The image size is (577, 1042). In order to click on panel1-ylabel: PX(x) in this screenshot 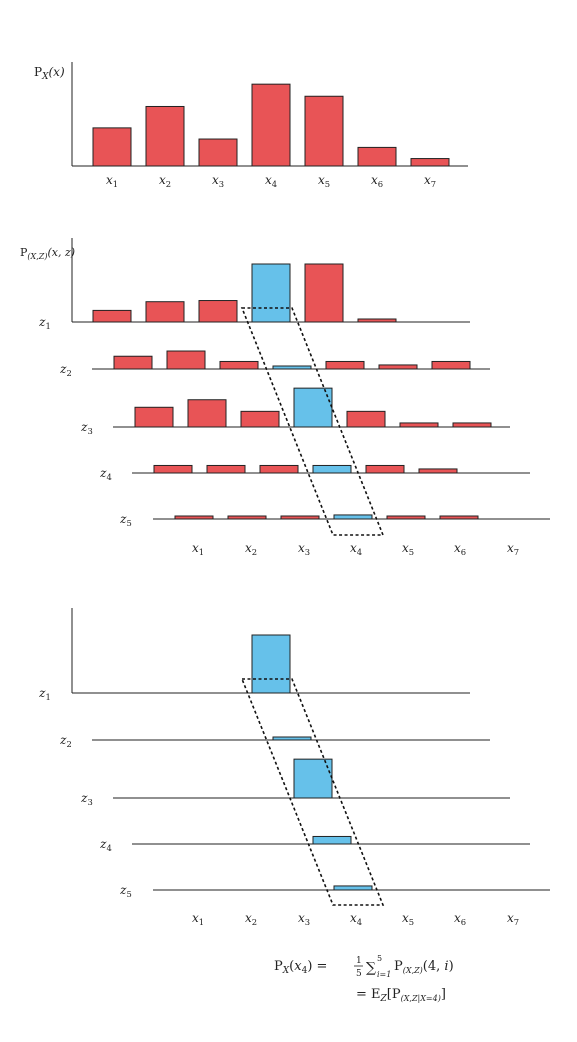, I will do `click(49, 73)`.